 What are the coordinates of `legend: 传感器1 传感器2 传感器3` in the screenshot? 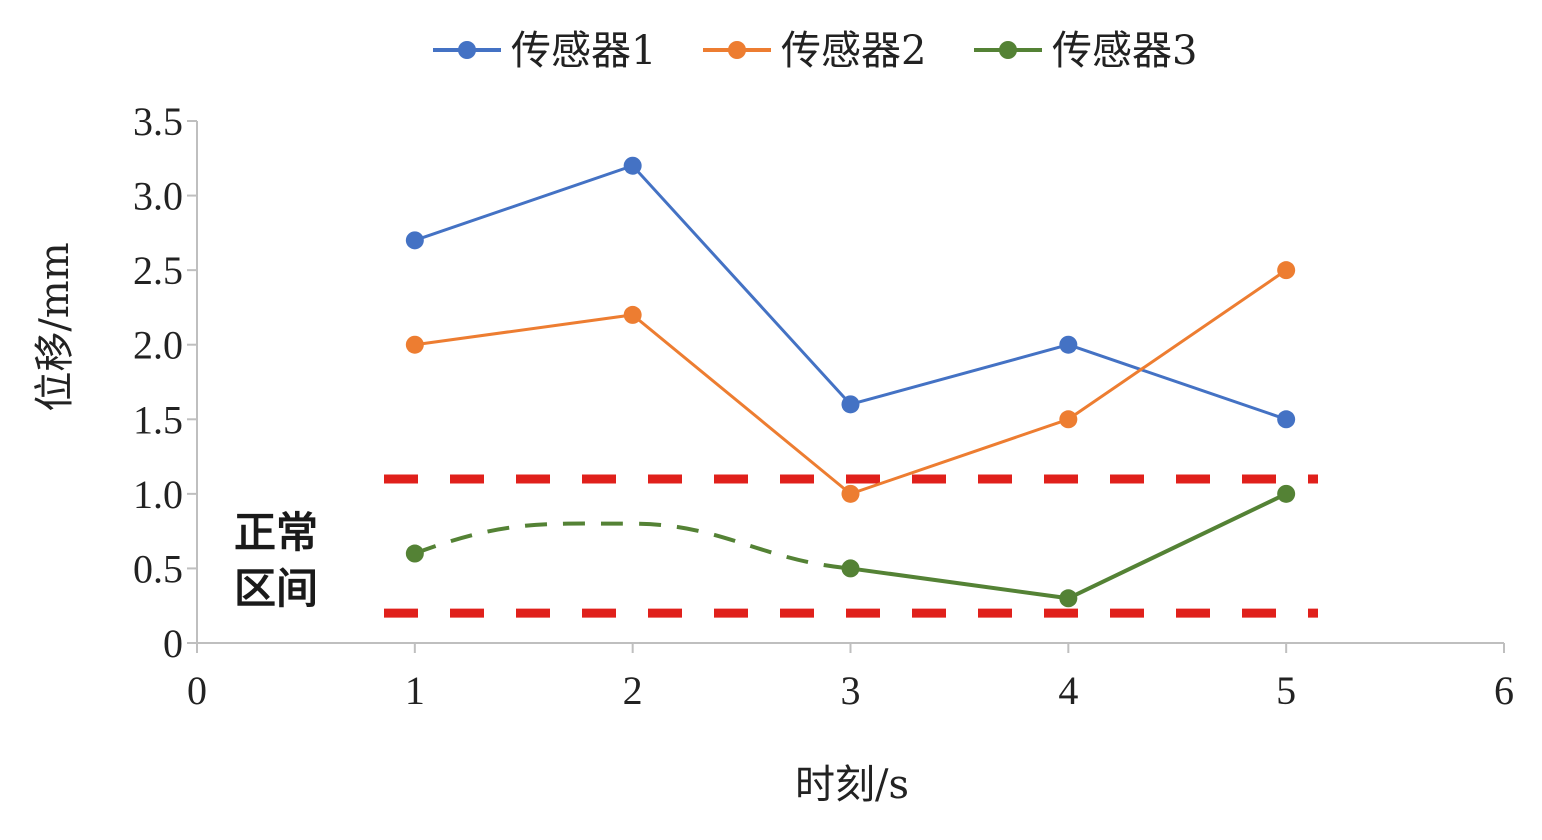 It's located at (815, 51).